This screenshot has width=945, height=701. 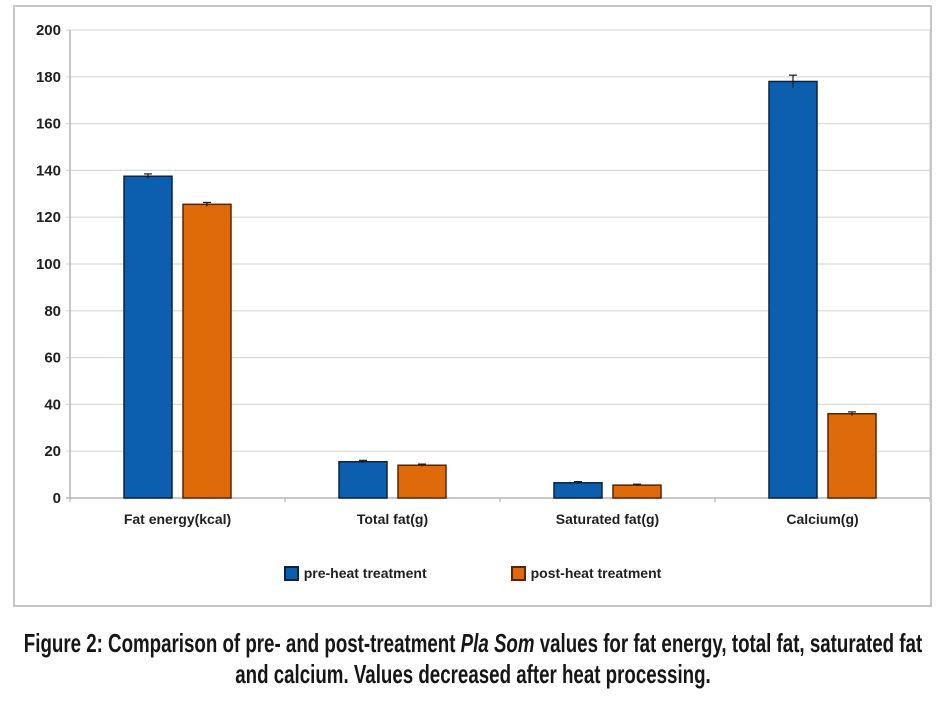 What do you see at coordinates (48, 217) in the screenshot?
I see `y-tick-label: 120` at bounding box center [48, 217].